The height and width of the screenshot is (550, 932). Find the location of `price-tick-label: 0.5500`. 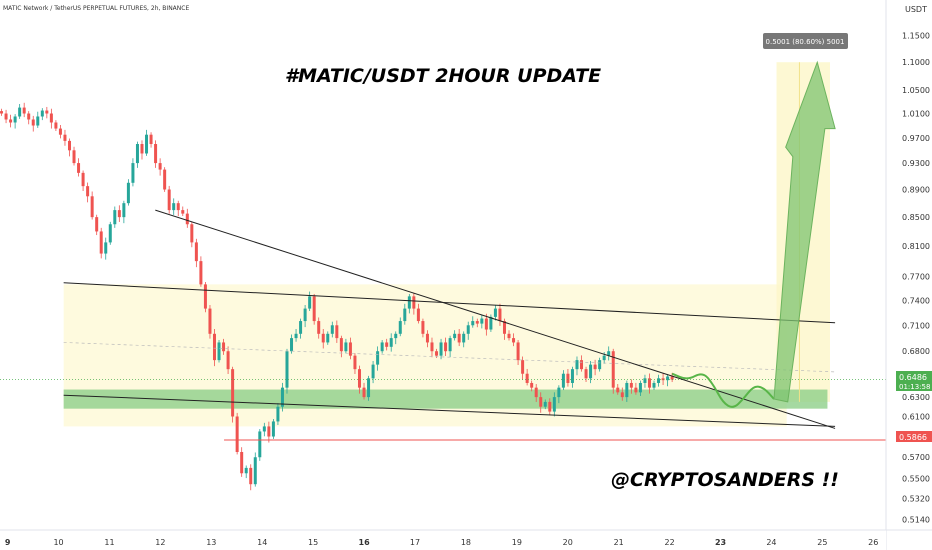

price-tick-label: 0.5500 is located at coordinates (916, 479).